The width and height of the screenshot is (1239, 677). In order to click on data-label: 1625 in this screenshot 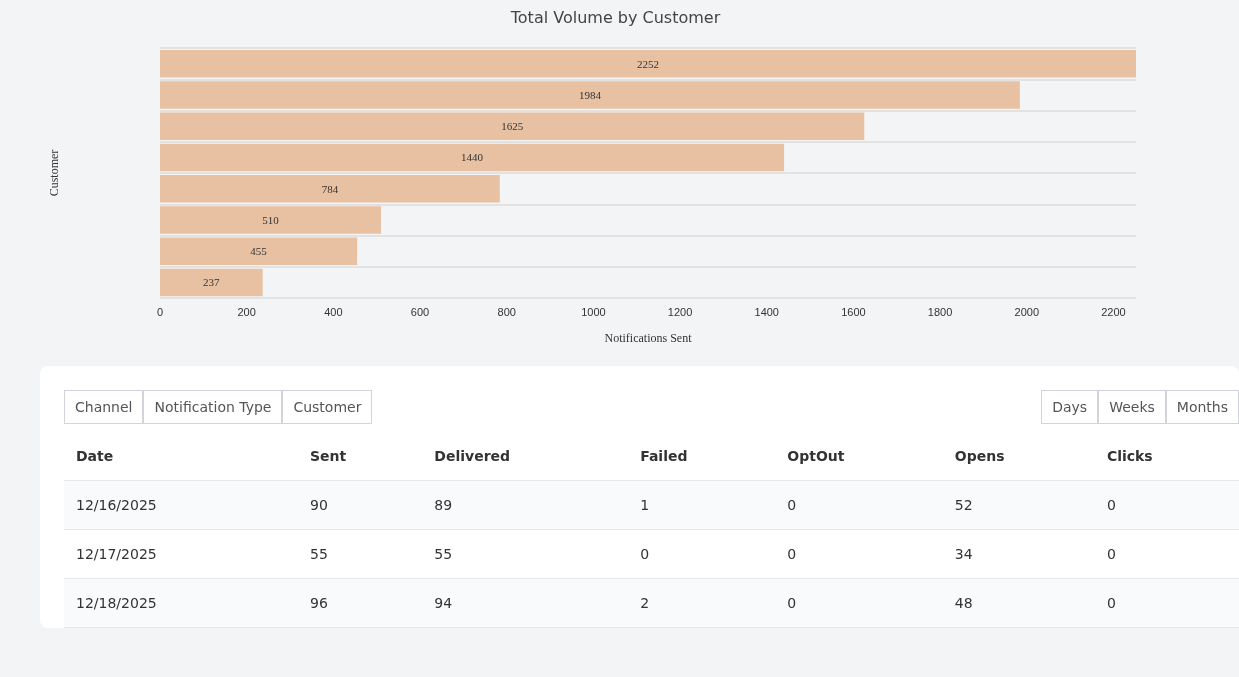, I will do `click(512, 126)`.